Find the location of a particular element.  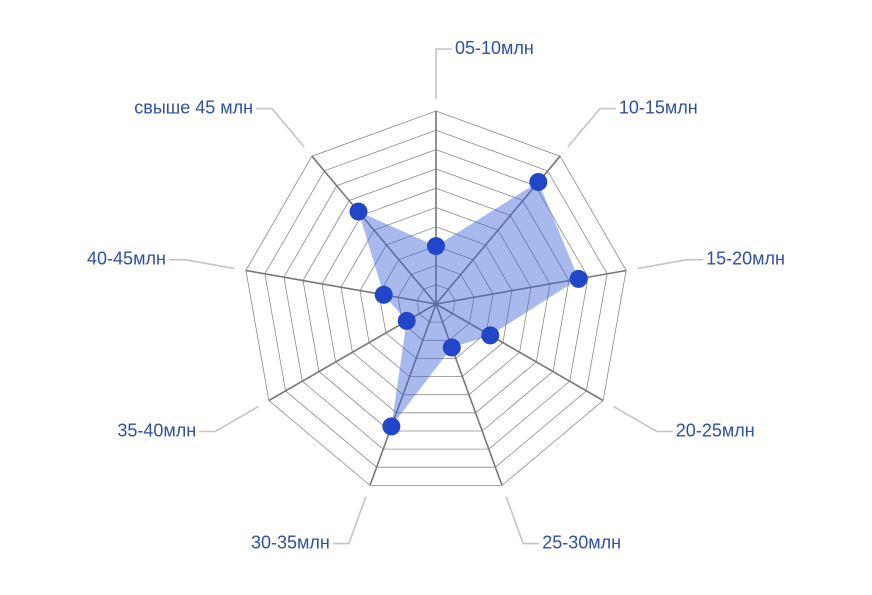

axis-label: 30-35млн is located at coordinates (290, 542).